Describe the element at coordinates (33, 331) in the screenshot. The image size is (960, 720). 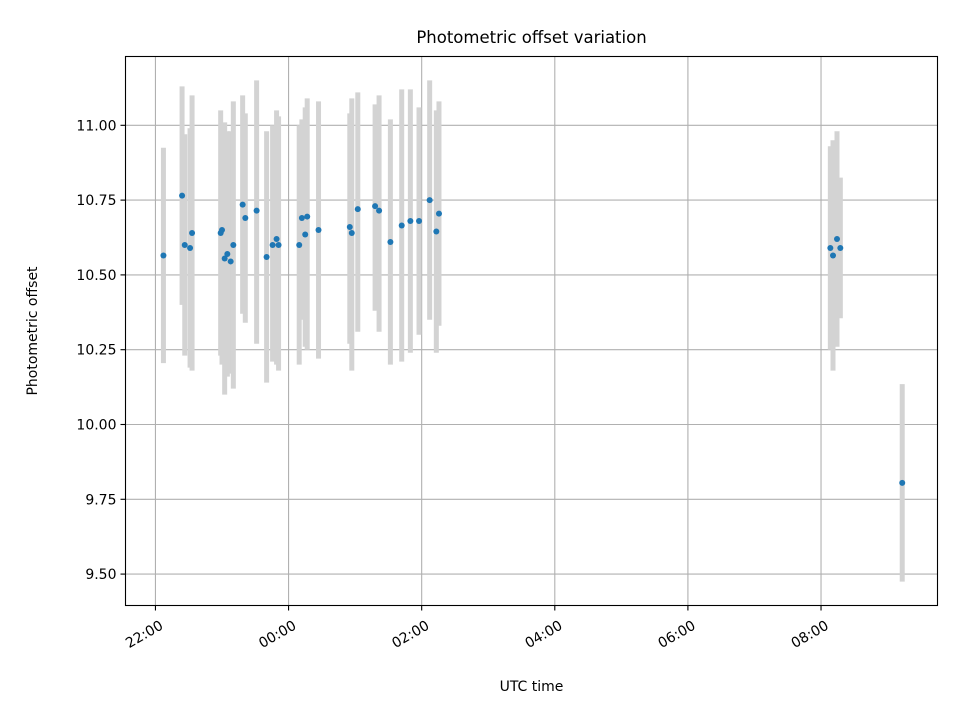
I see `y-axis-label: Photometric offset` at that location.